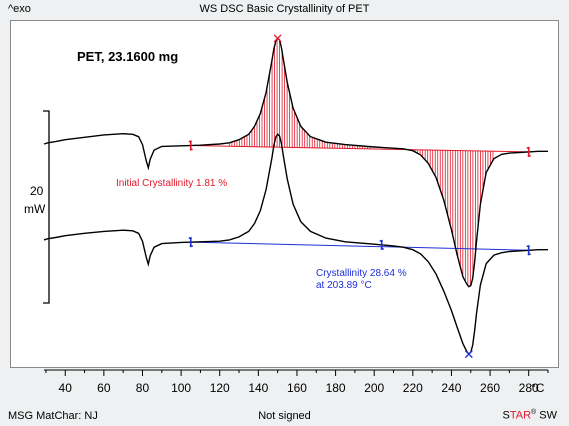 Image resolution: width=569 pixels, height=426 pixels. Describe the element at coordinates (35, 209) in the screenshot. I see `scale-bar-unit: mW` at that location.